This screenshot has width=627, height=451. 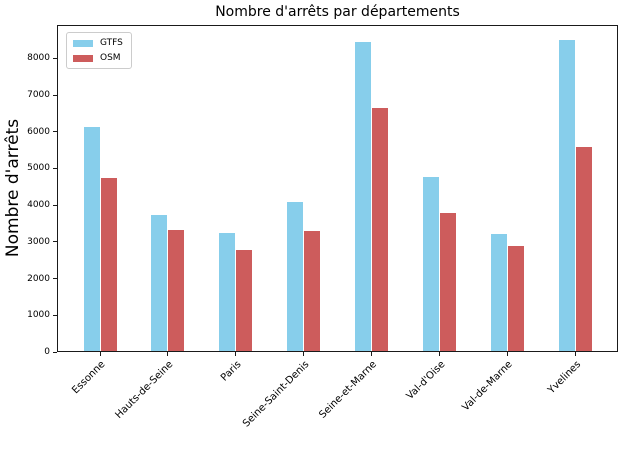 I want to click on x-tick-label: Seine-Saint-Denis, so click(x=276, y=394).